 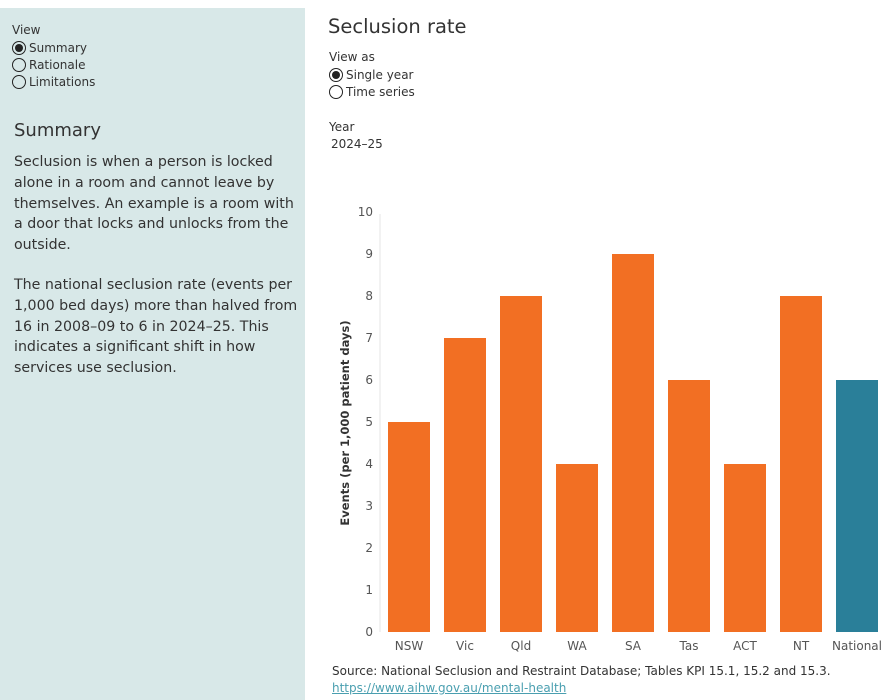 I want to click on x-tick-label: ACT, so click(x=745, y=646).